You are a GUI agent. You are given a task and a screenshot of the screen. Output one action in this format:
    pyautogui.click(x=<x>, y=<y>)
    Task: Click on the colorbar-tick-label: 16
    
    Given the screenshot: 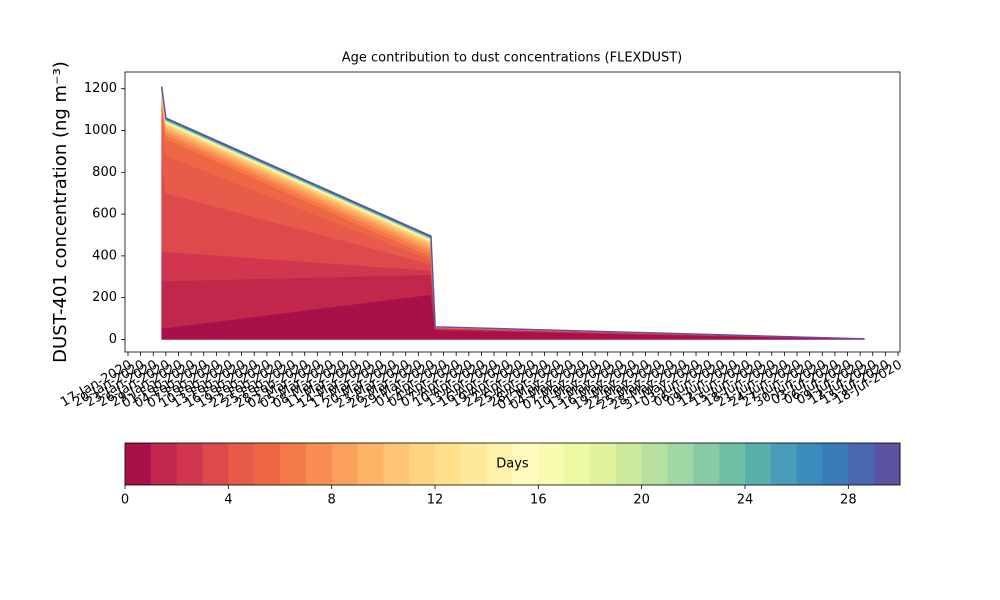 What is the action you would take?
    pyautogui.click(x=538, y=500)
    